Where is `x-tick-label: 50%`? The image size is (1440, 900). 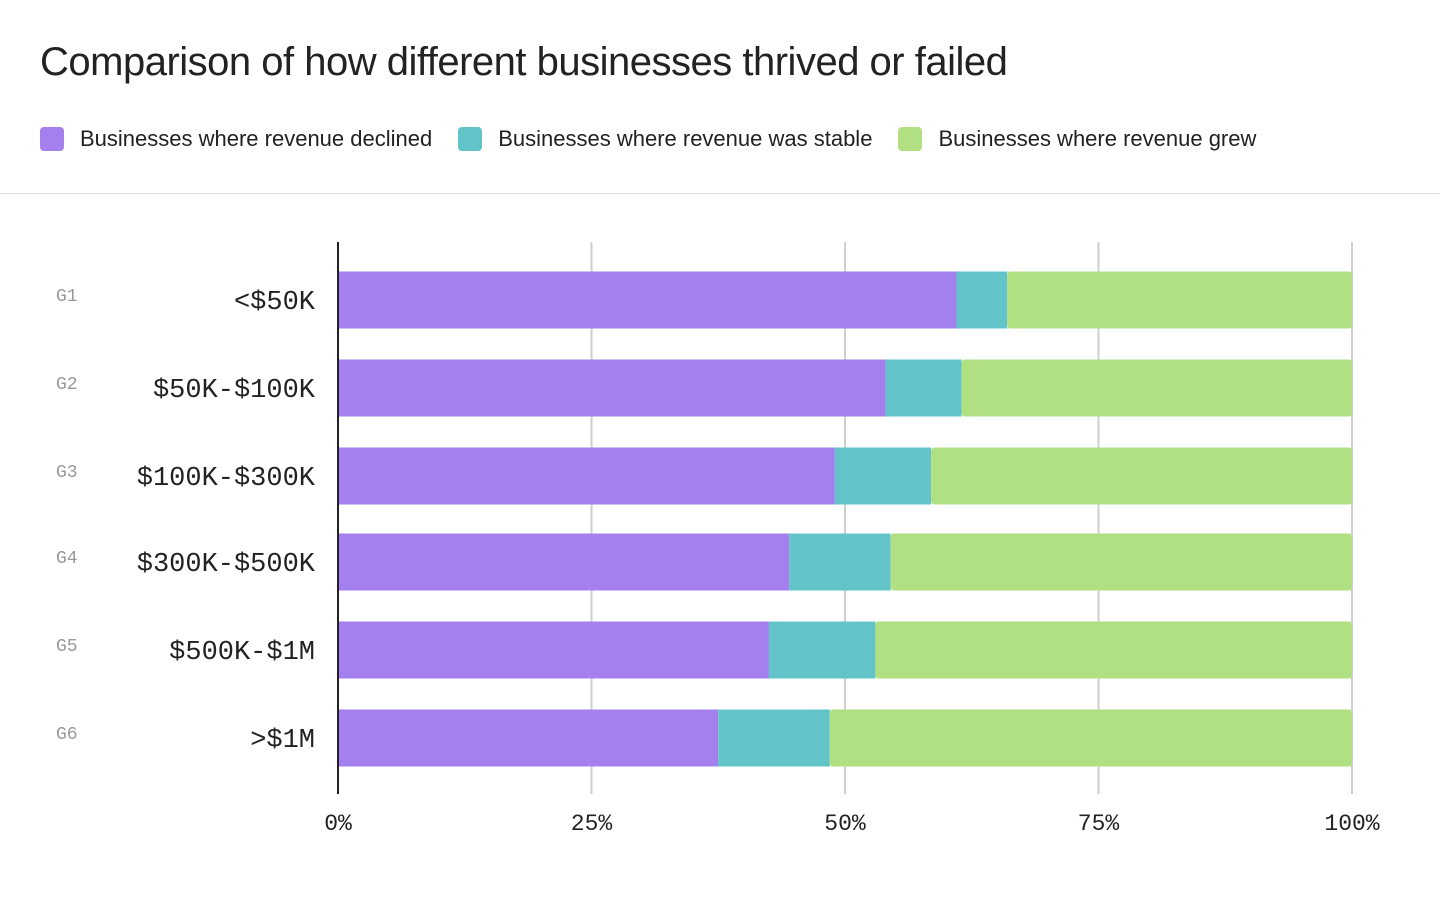
x-tick-label: 50% is located at coordinates (845, 824).